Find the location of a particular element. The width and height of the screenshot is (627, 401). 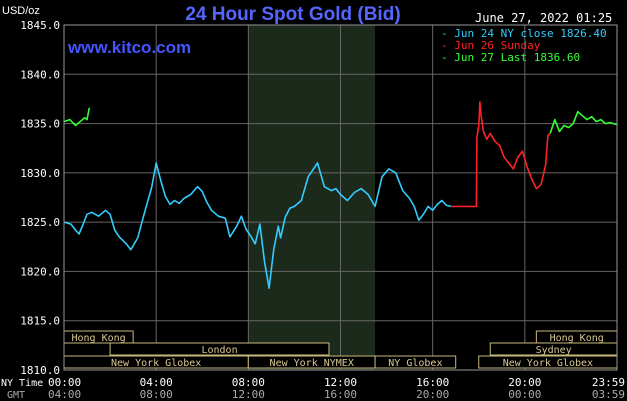

gmt-time-tick: 08:00 is located at coordinates (156, 394).